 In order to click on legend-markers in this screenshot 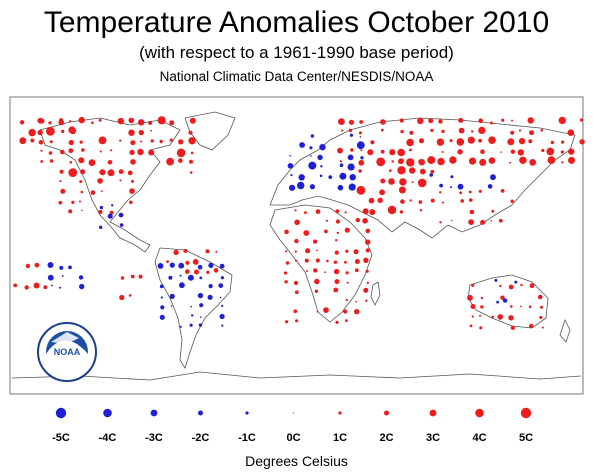, I will do `click(293, 413)`.